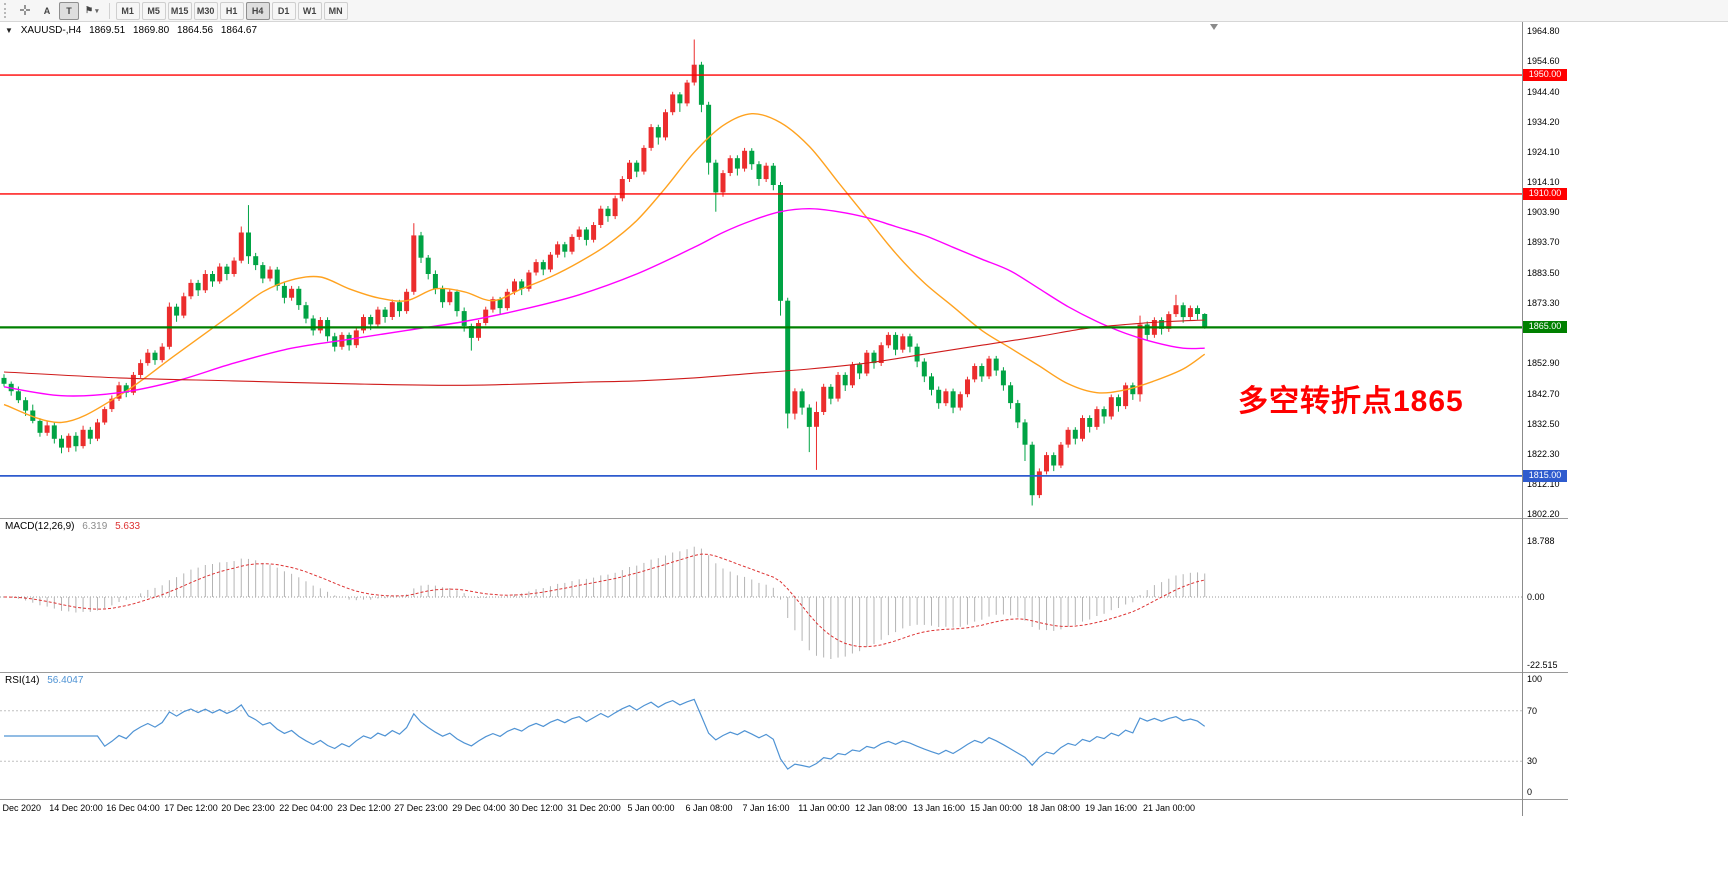  I want to click on ohlc-open: 1869.51, so click(107, 30).